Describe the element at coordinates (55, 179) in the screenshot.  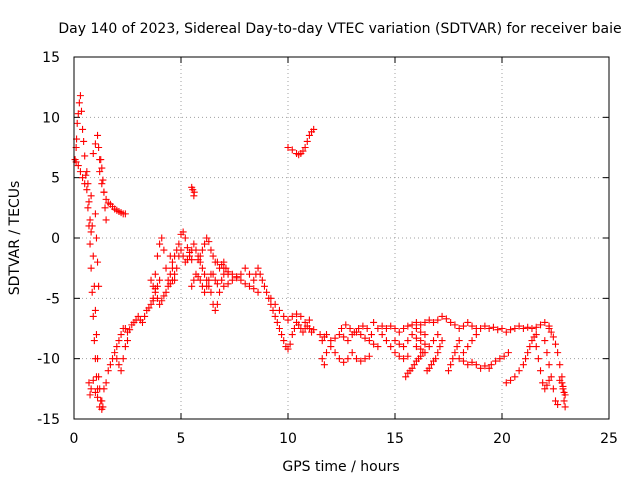
I see `y-tick-label: 5` at that location.